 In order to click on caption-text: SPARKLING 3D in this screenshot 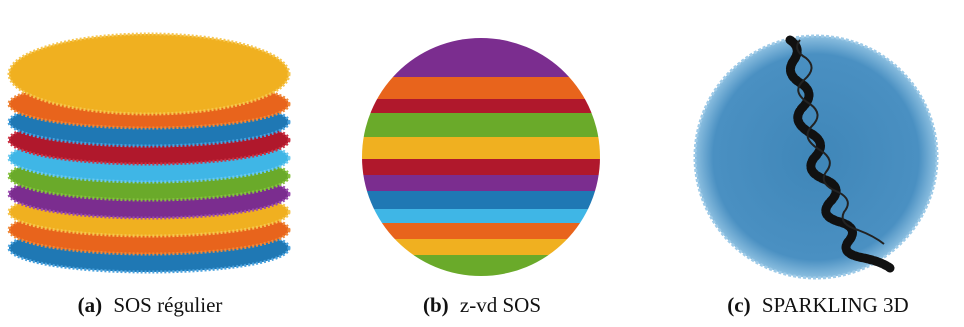, I will do `click(835, 305)`.